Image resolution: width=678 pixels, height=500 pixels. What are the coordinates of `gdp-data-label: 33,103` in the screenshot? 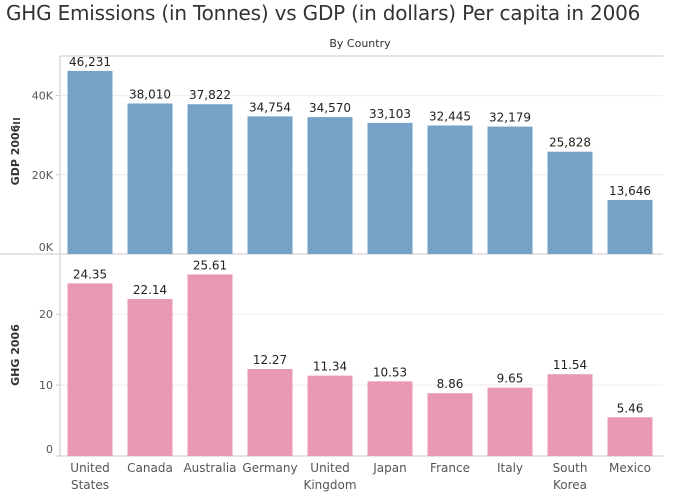 It's located at (390, 114).